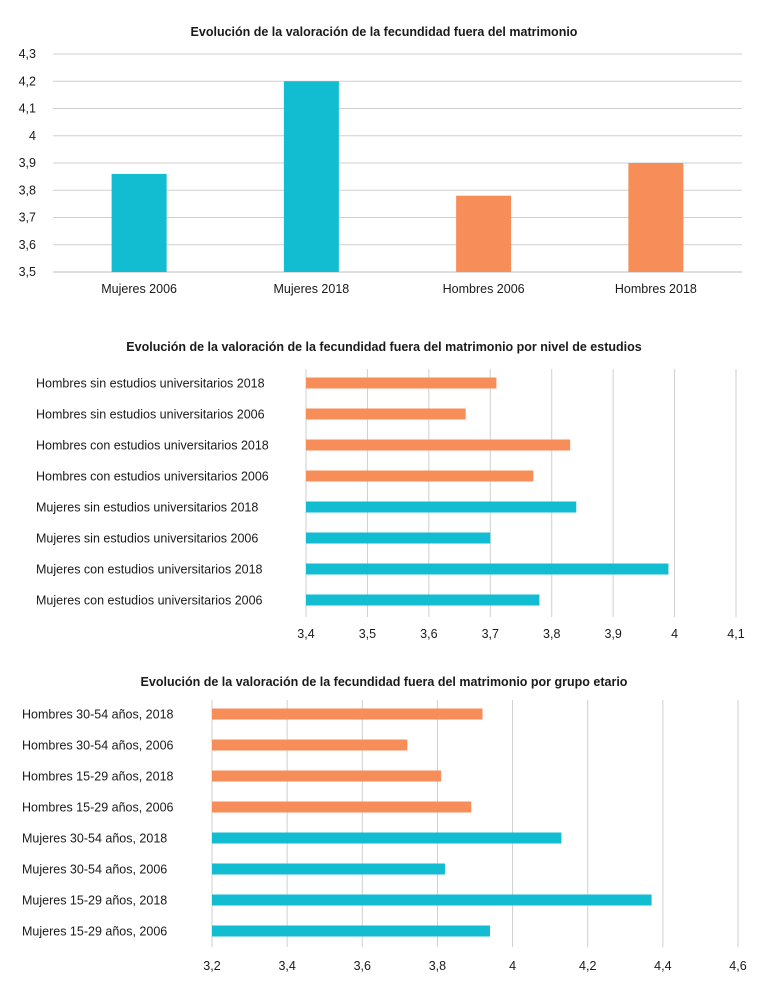 This screenshot has width=768, height=985. Describe the element at coordinates (662, 966) in the screenshot. I see `x-tick-label: 4,4` at that location.